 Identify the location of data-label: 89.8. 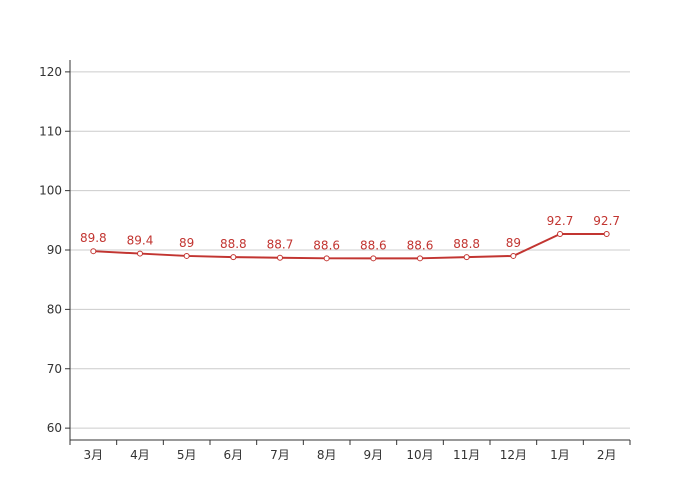
(93, 238).